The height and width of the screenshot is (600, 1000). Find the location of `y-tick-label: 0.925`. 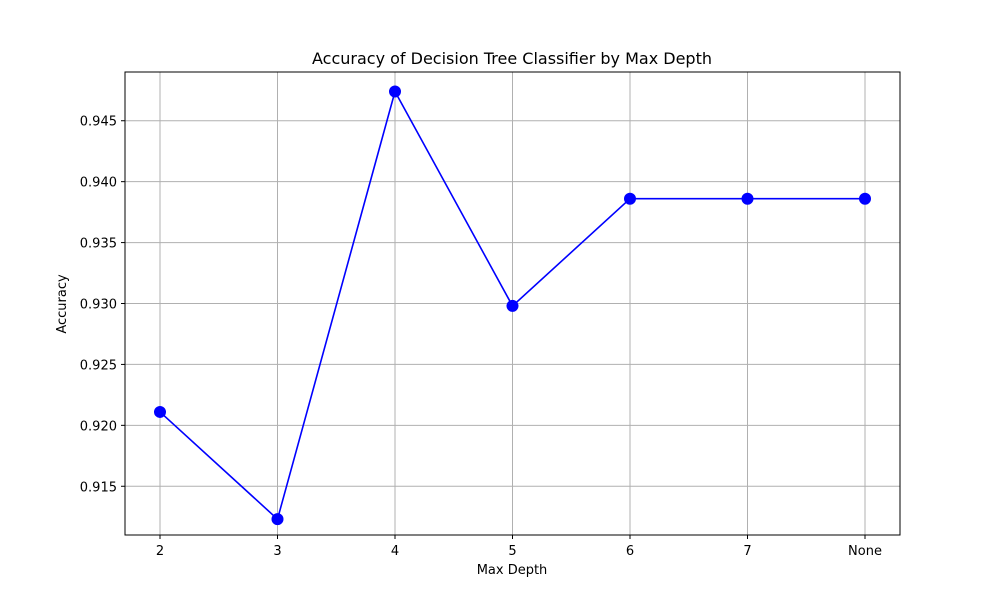

y-tick-label: 0.925 is located at coordinates (98, 365).